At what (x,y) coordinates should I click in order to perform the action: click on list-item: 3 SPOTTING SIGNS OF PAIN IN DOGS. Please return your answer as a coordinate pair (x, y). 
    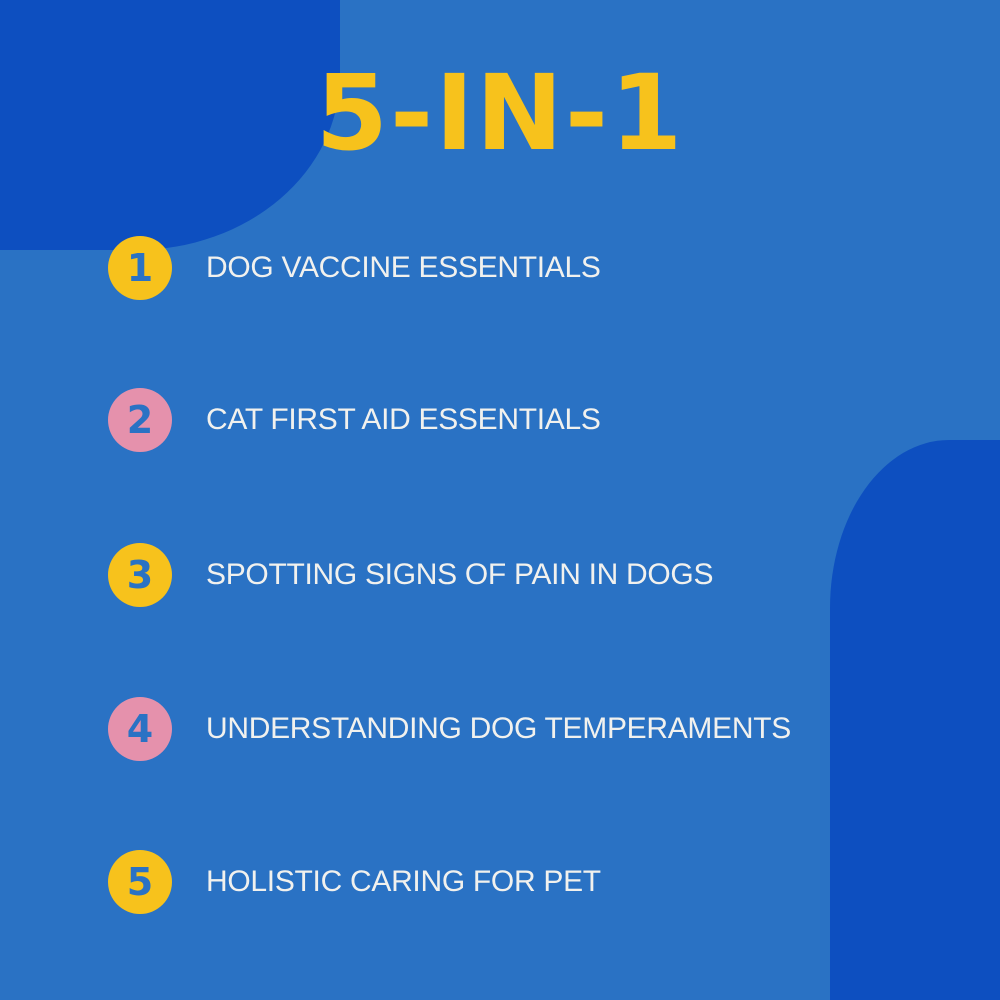
    Looking at the image, I should click on (538, 575).